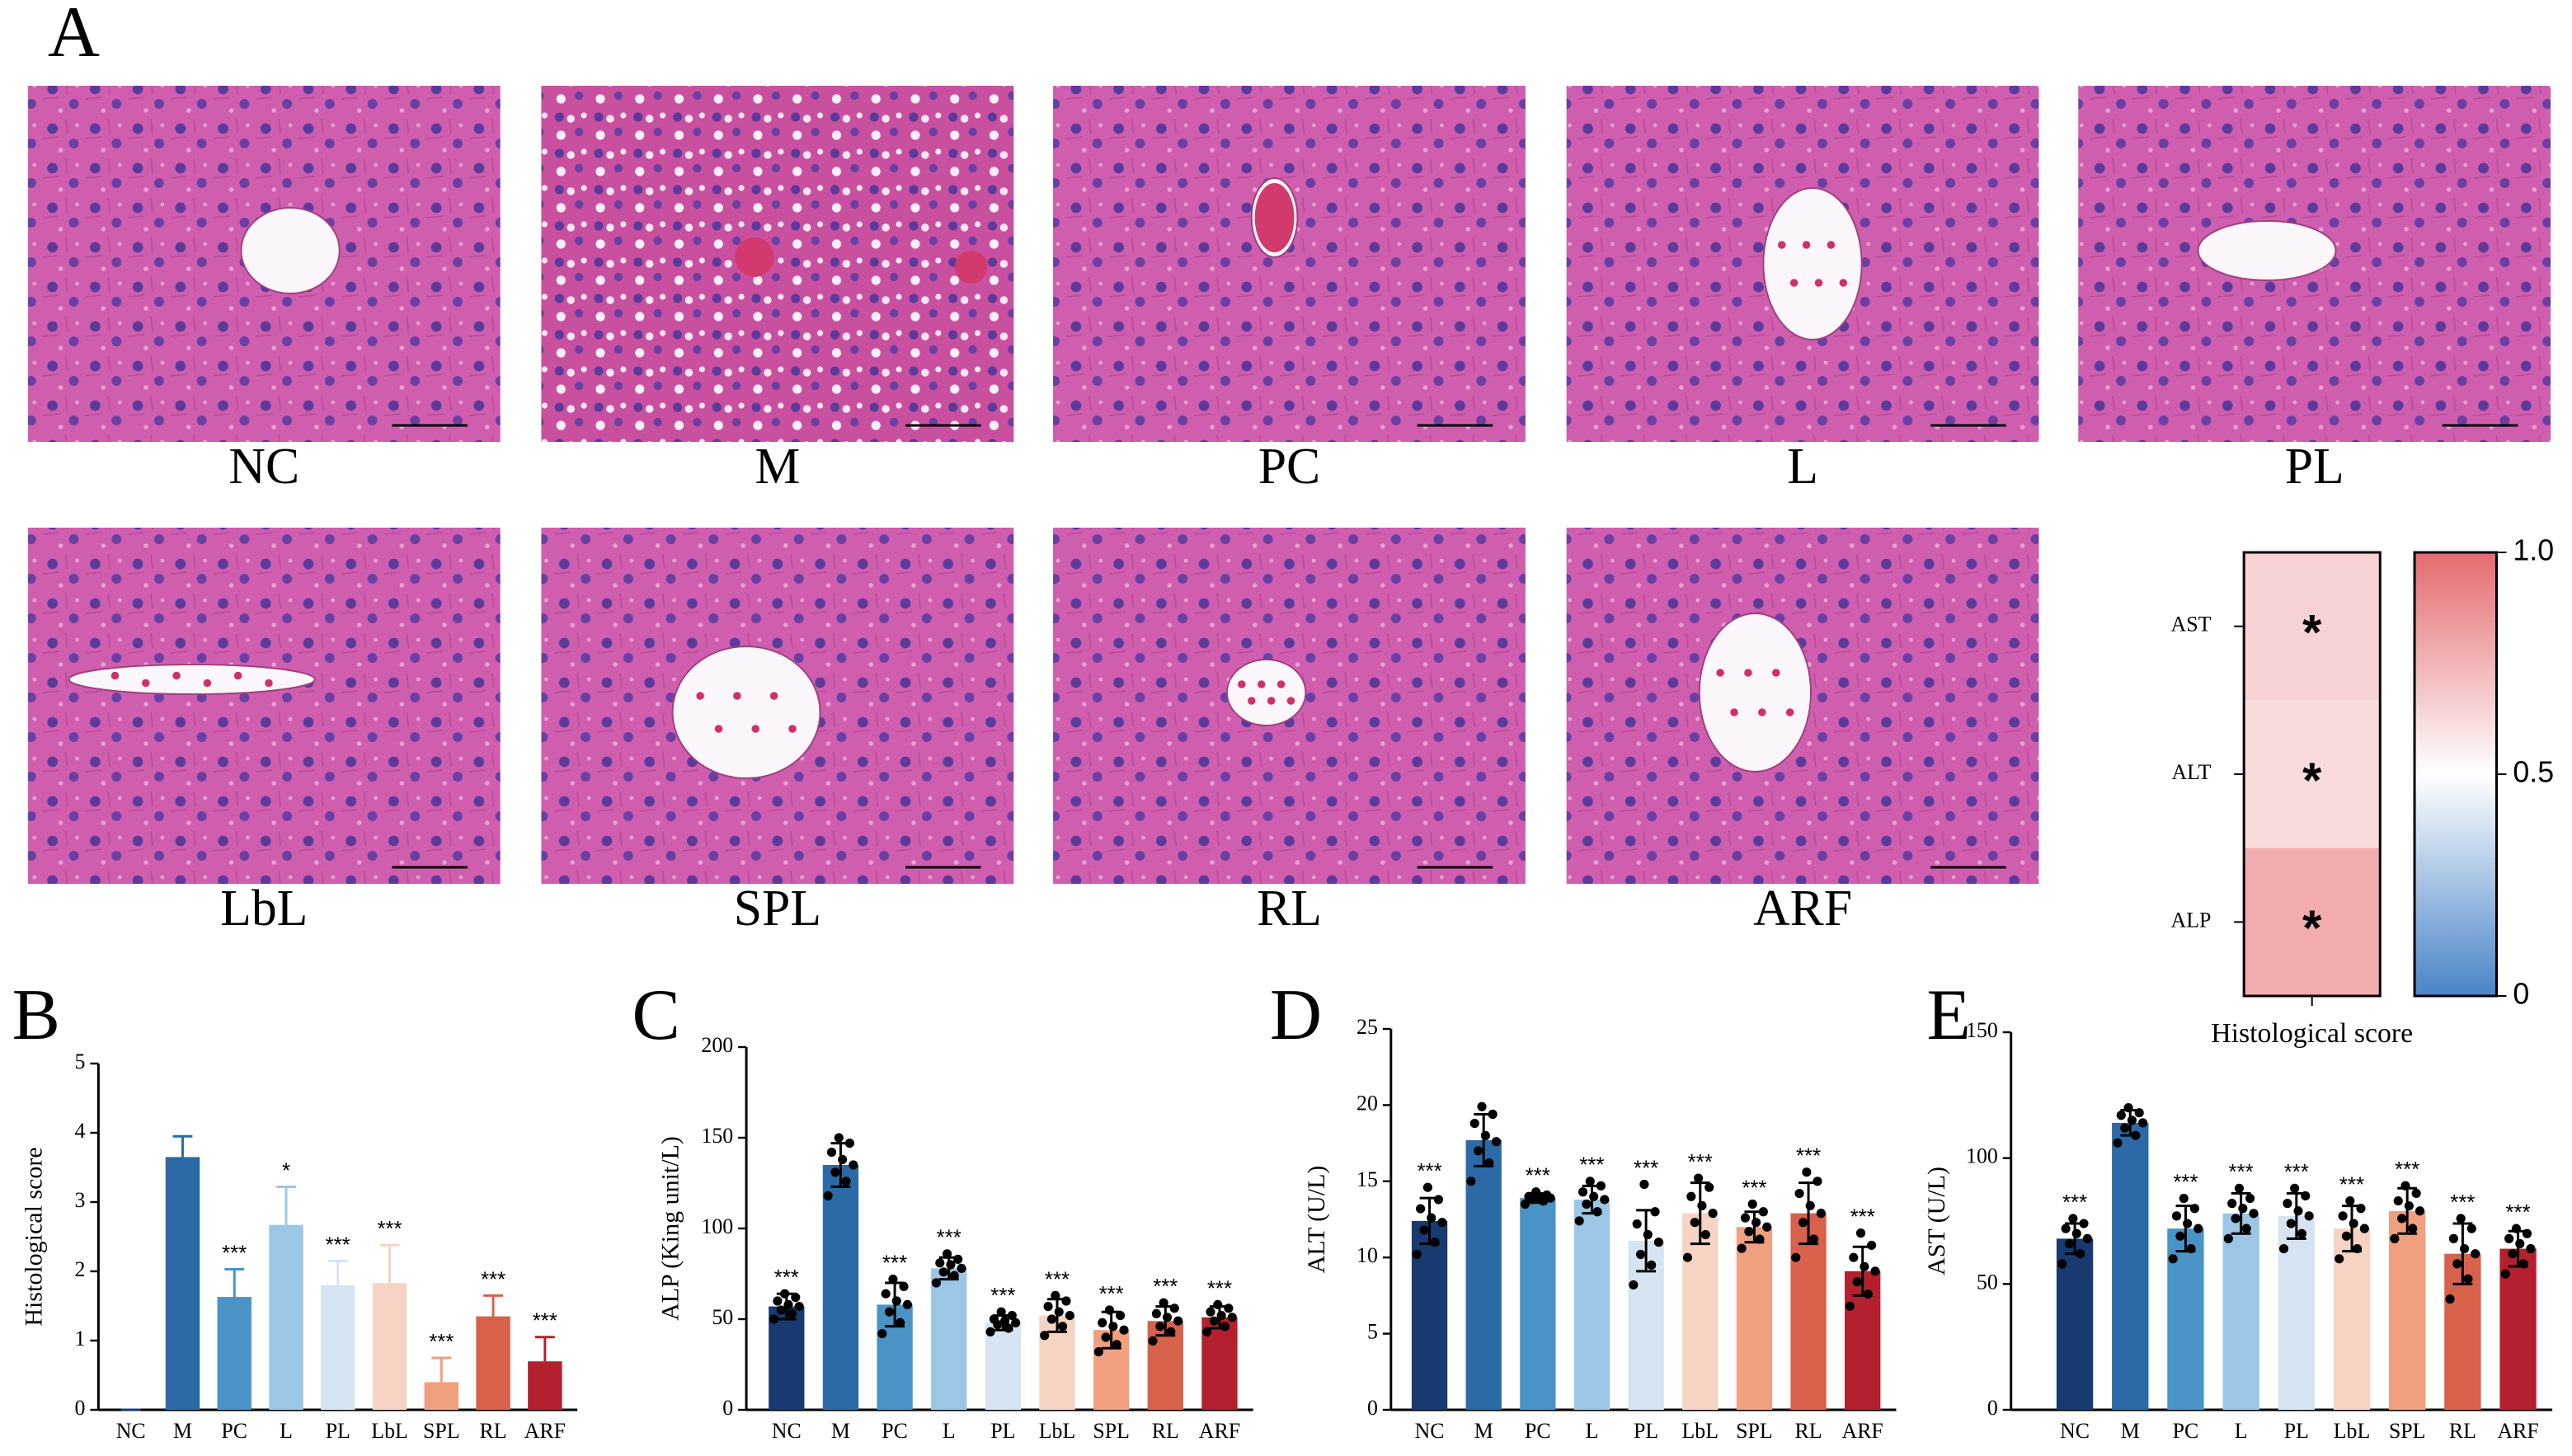  Describe the element at coordinates (264, 706) in the screenshot. I see `micrograph` at that location.